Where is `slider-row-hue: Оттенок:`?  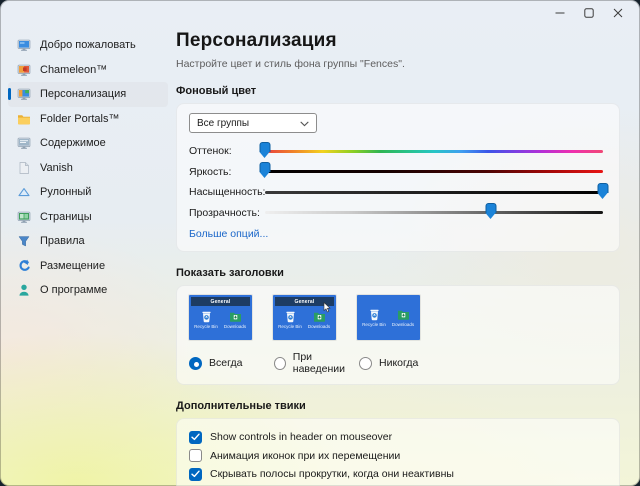 slider-row-hue: Оттенок: is located at coordinates (398, 151).